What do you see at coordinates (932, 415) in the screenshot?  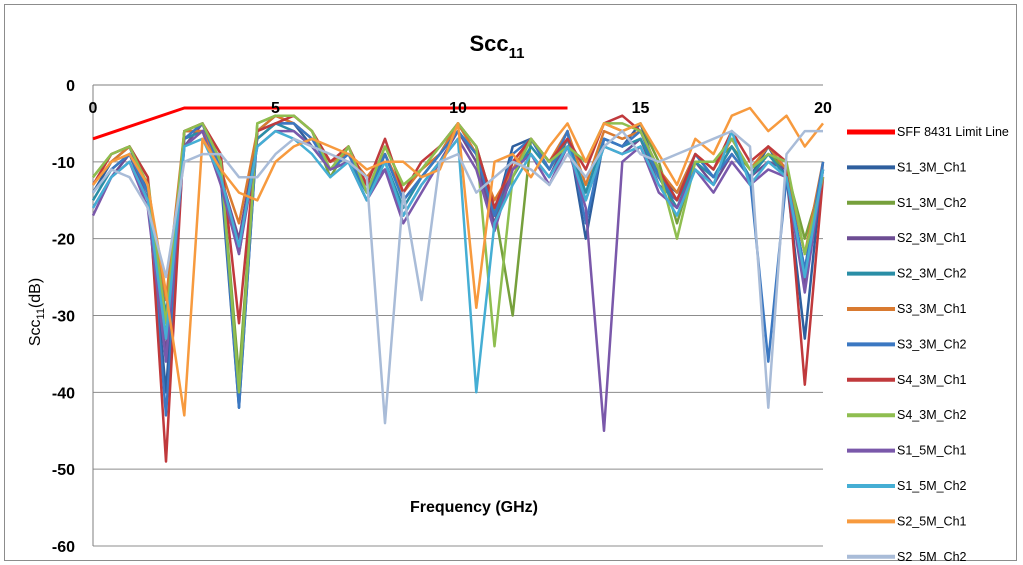 I see `legend-label-9: S4_3M_Ch2` at bounding box center [932, 415].